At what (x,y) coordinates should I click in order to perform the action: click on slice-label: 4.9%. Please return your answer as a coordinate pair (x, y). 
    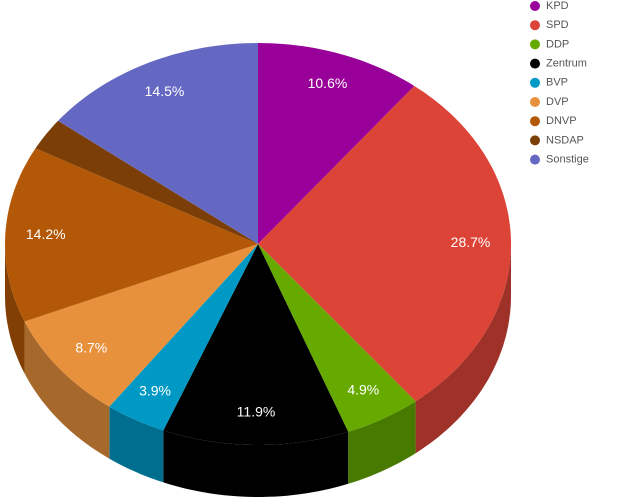
    Looking at the image, I should click on (363, 389).